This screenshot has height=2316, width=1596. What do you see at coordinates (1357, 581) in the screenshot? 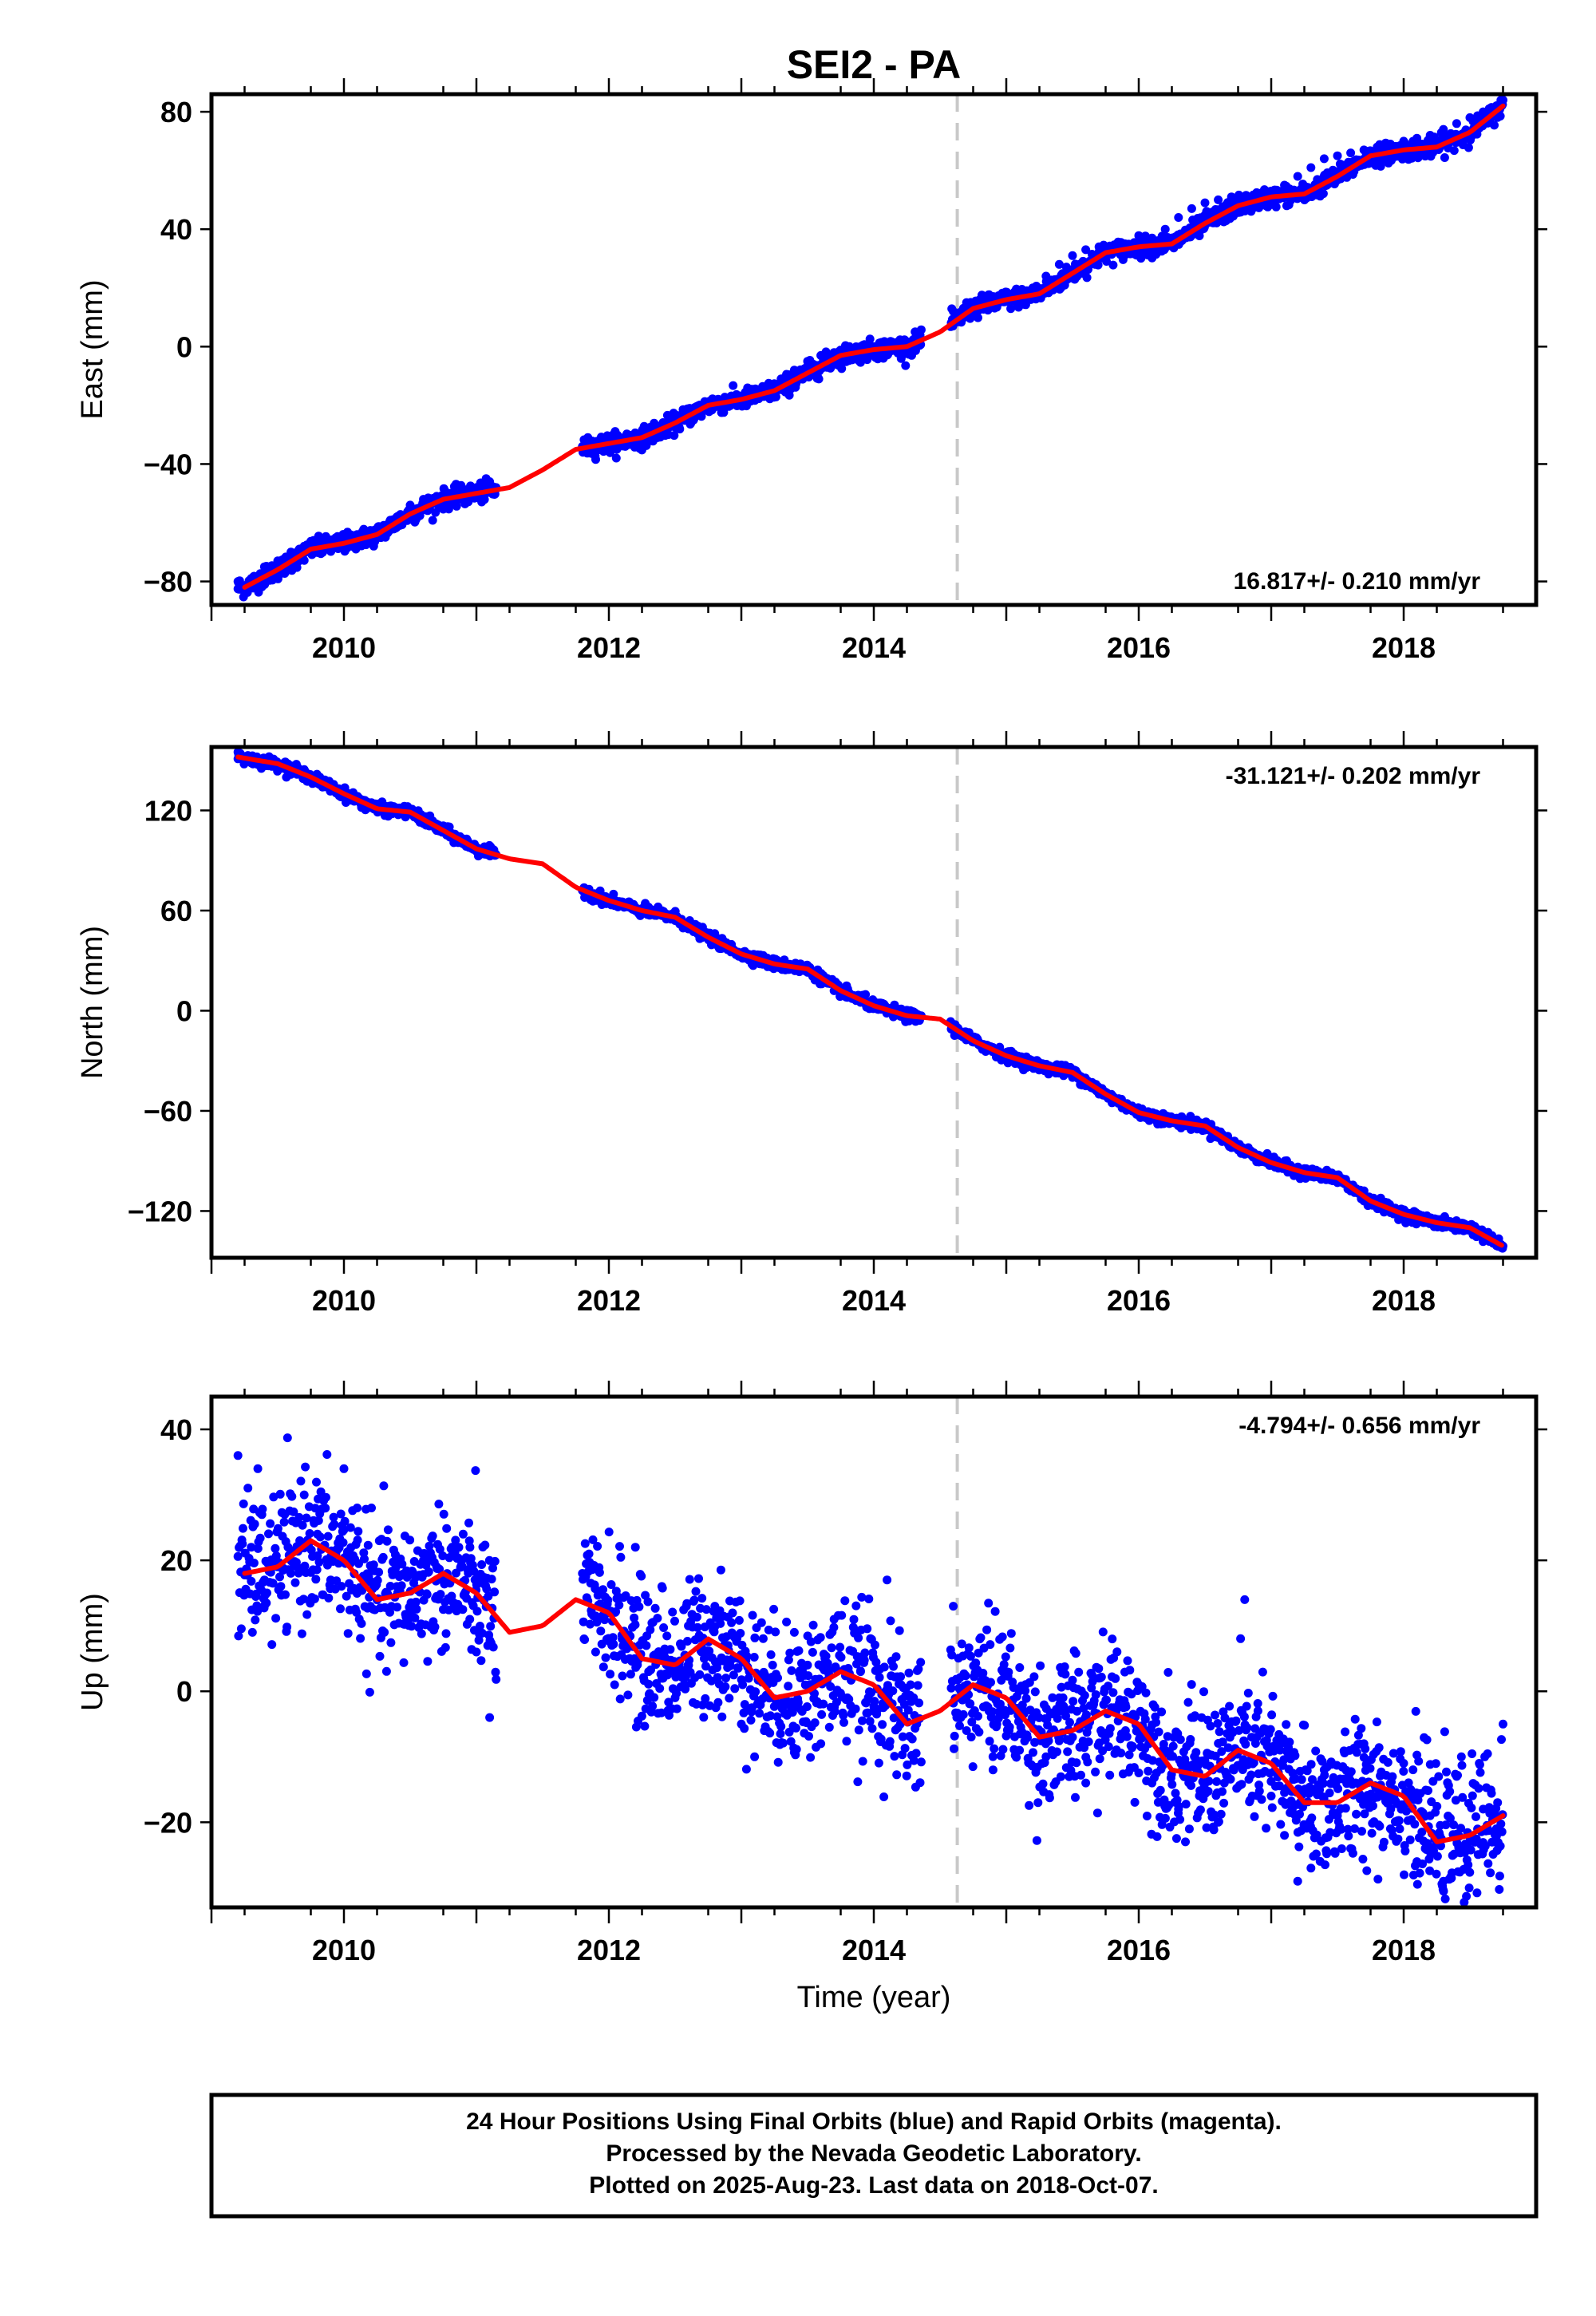
I see `east-rate-label: 16.817+/- 0.210 mm/yr` at bounding box center [1357, 581].